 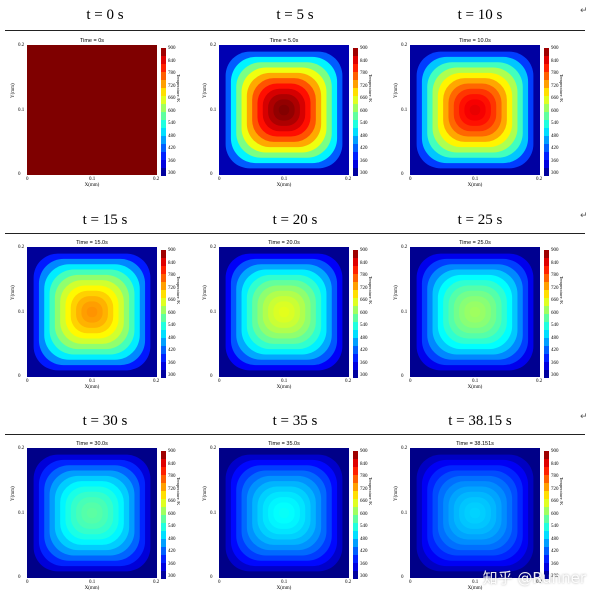 I want to click on row-title-t35: t = 35 s, so click(x=295, y=421).